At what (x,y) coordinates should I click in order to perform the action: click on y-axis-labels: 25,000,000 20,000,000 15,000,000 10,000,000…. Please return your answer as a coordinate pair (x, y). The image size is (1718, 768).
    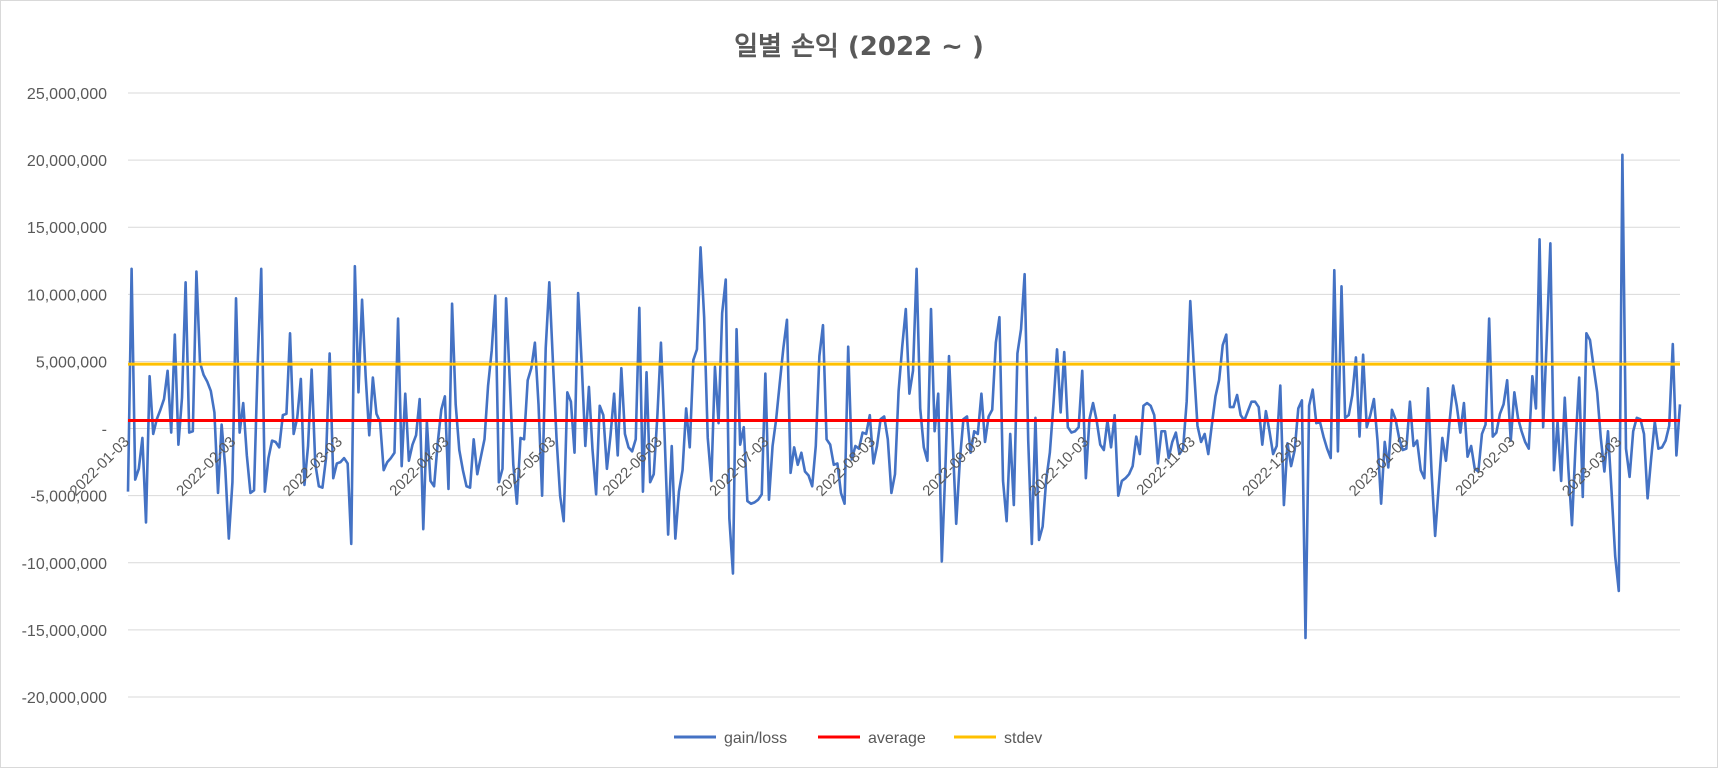
    Looking at the image, I should click on (65, 396).